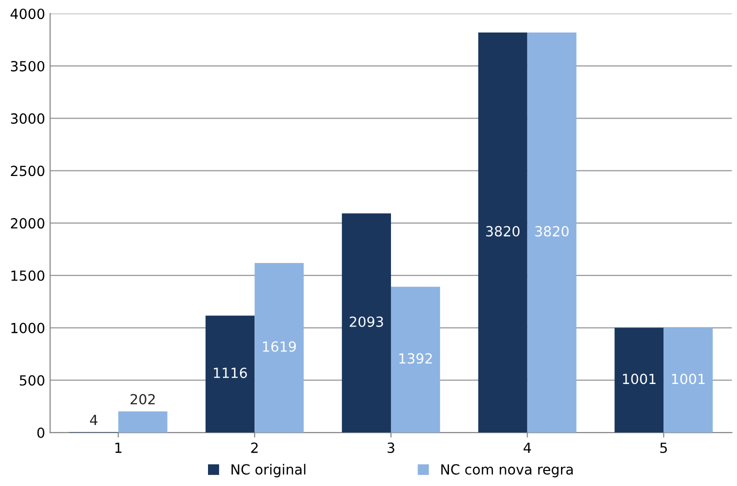 The image size is (737, 486). I want to click on x-tick-label: 3, so click(391, 448).